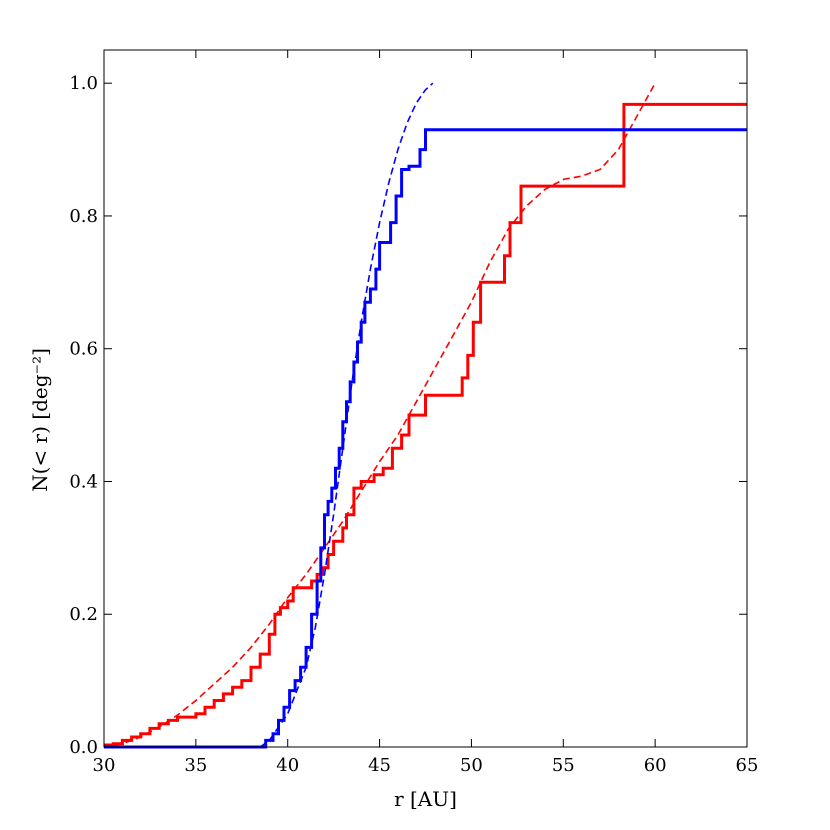 The image size is (830, 830). I want to click on x-tick-label: 50, so click(471, 765).